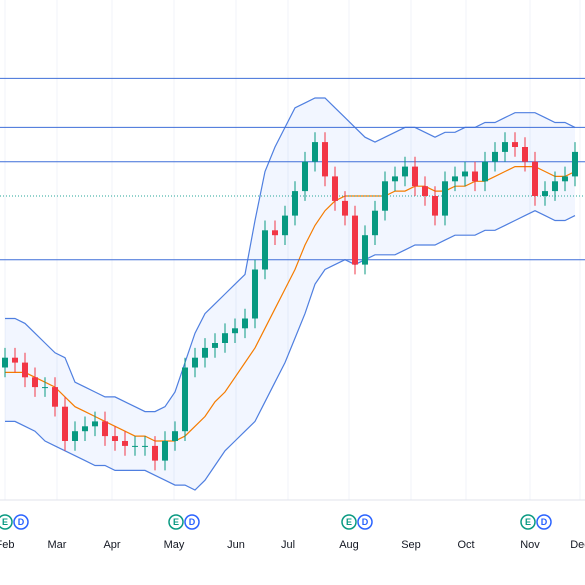 The width and height of the screenshot is (585, 585). What do you see at coordinates (288, 545) in the screenshot?
I see `x-tick-label: Jul` at bounding box center [288, 545].